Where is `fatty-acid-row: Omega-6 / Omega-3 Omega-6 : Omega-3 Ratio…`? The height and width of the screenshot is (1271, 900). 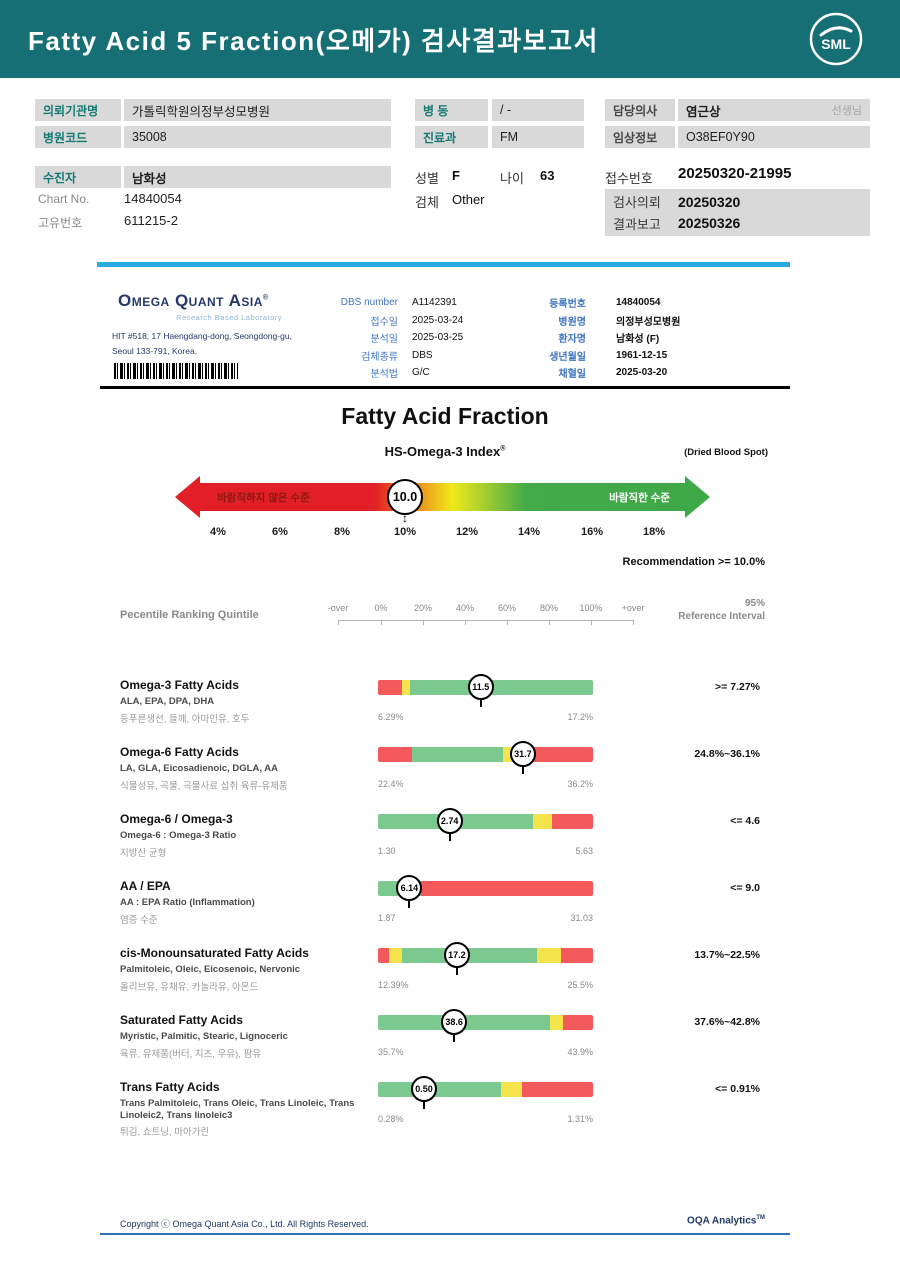
fatty-acid-row: Omega-6 / Omega-3 Omega-6 : Omega-3 Ratio… is located at coordinates (445, 843).